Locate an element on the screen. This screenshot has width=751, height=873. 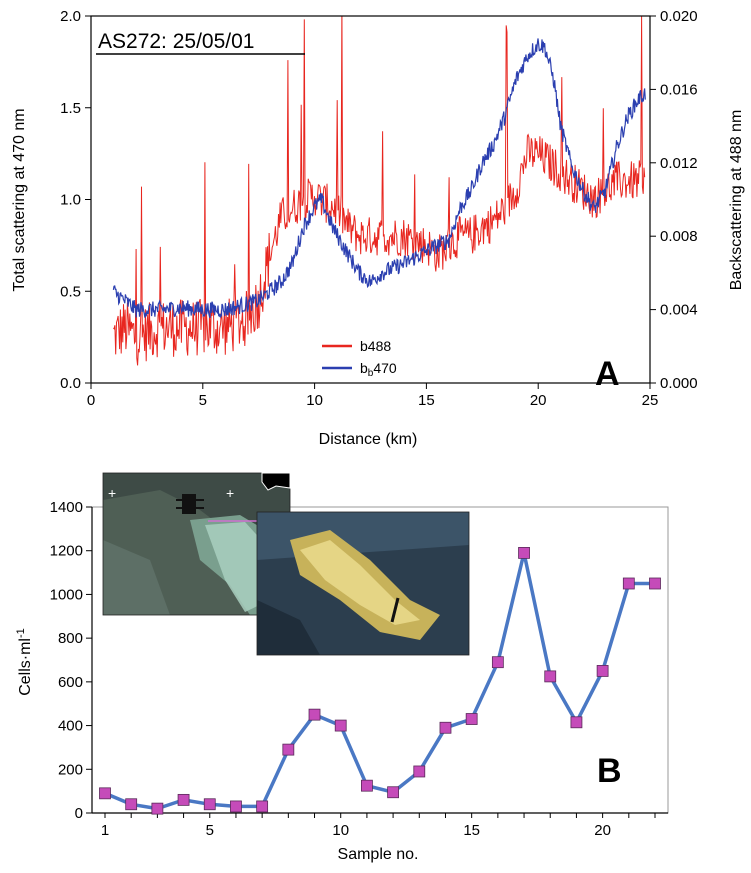
sea-photo-inset-image is located at coordinates (363, 583).